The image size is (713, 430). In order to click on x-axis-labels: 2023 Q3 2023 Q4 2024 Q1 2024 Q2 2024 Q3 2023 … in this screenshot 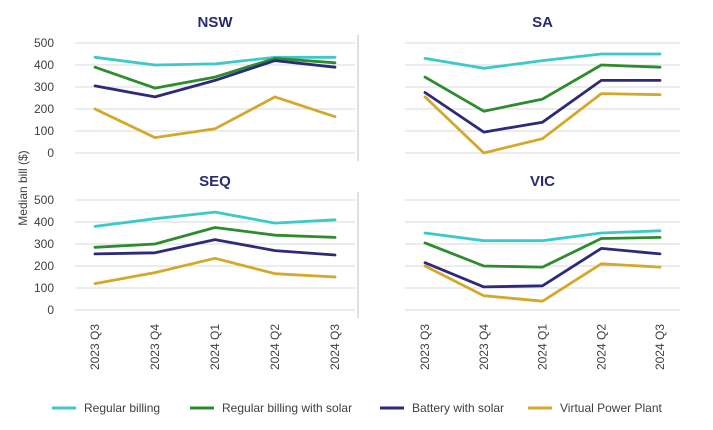, I will do `click(377, 347)`.